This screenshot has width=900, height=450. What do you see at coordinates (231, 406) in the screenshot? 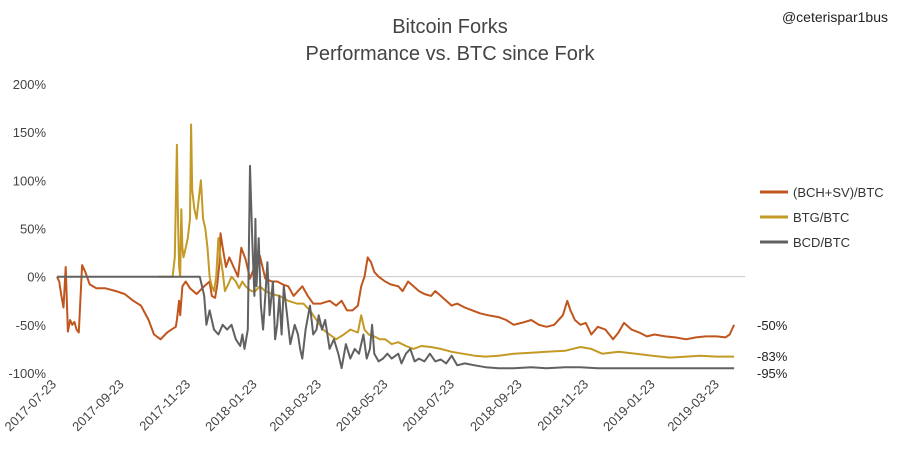
I see `x-tick-label: 2018-01-23` at bounding box center [231, 406].